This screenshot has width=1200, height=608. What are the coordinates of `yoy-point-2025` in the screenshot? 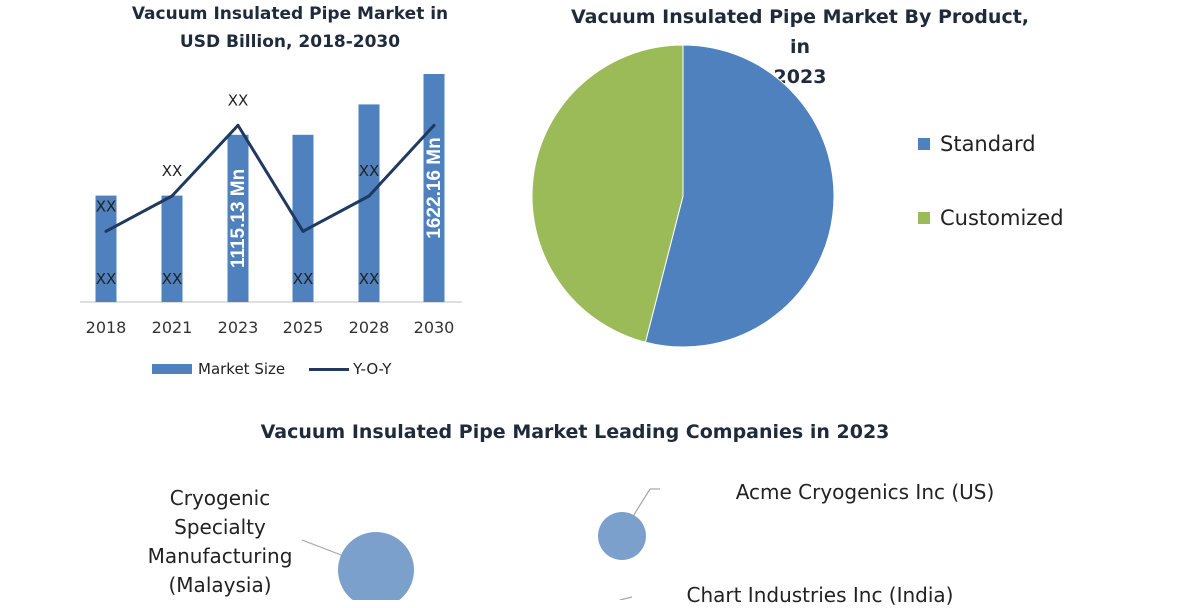 It's located at (303, 231).